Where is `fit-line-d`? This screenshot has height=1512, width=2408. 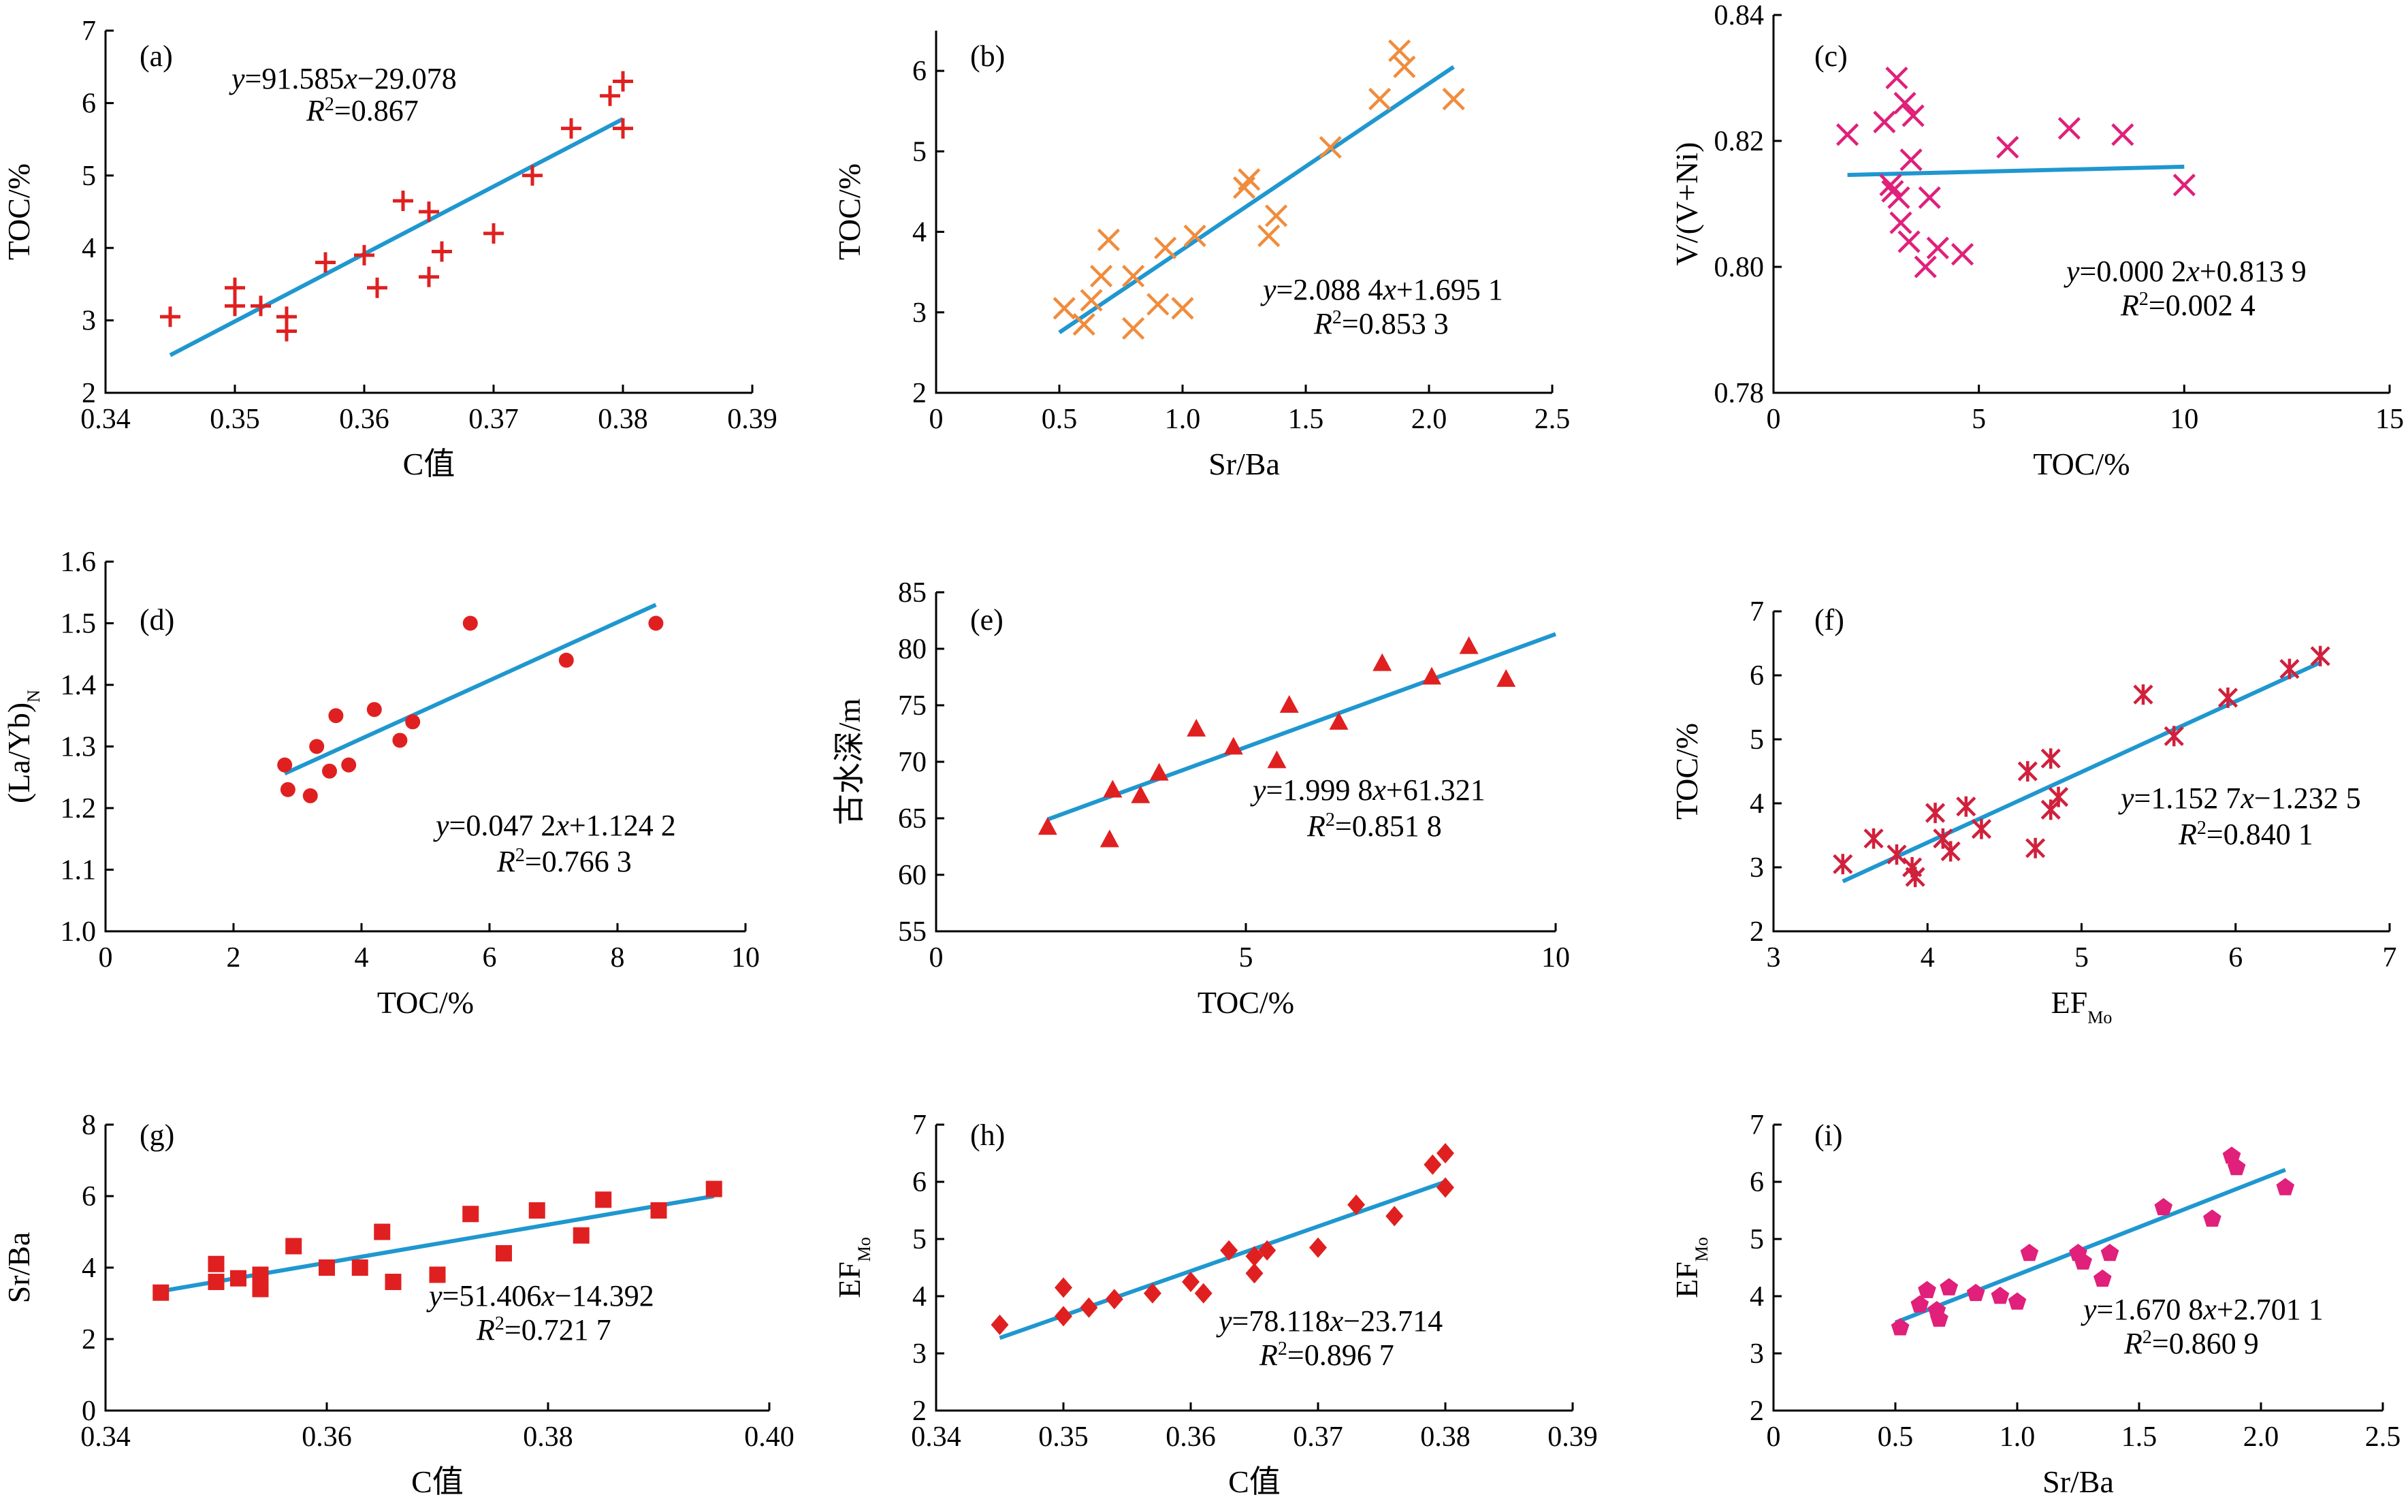 fit-line-d is located at coordinates (470, 689).